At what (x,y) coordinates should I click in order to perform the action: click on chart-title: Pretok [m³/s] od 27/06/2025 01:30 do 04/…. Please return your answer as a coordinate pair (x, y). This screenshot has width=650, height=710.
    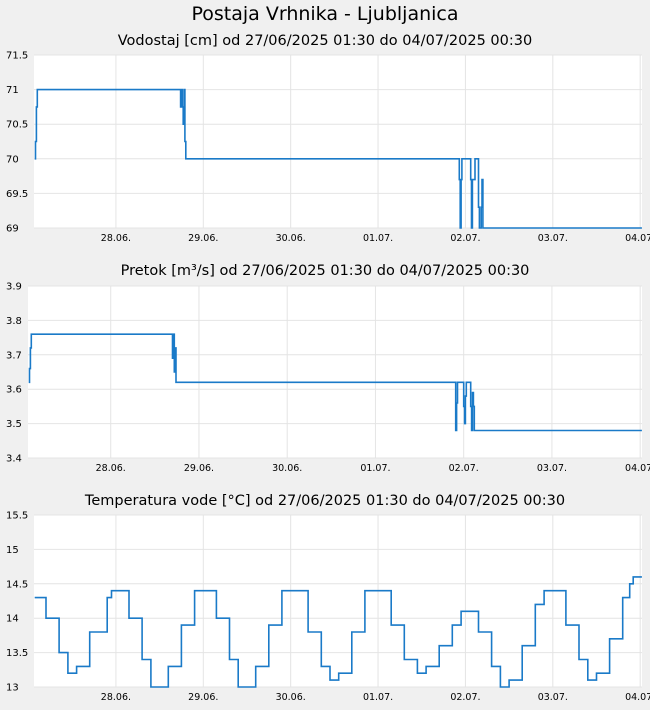
    Looking at the image, I should click on (325, 271).